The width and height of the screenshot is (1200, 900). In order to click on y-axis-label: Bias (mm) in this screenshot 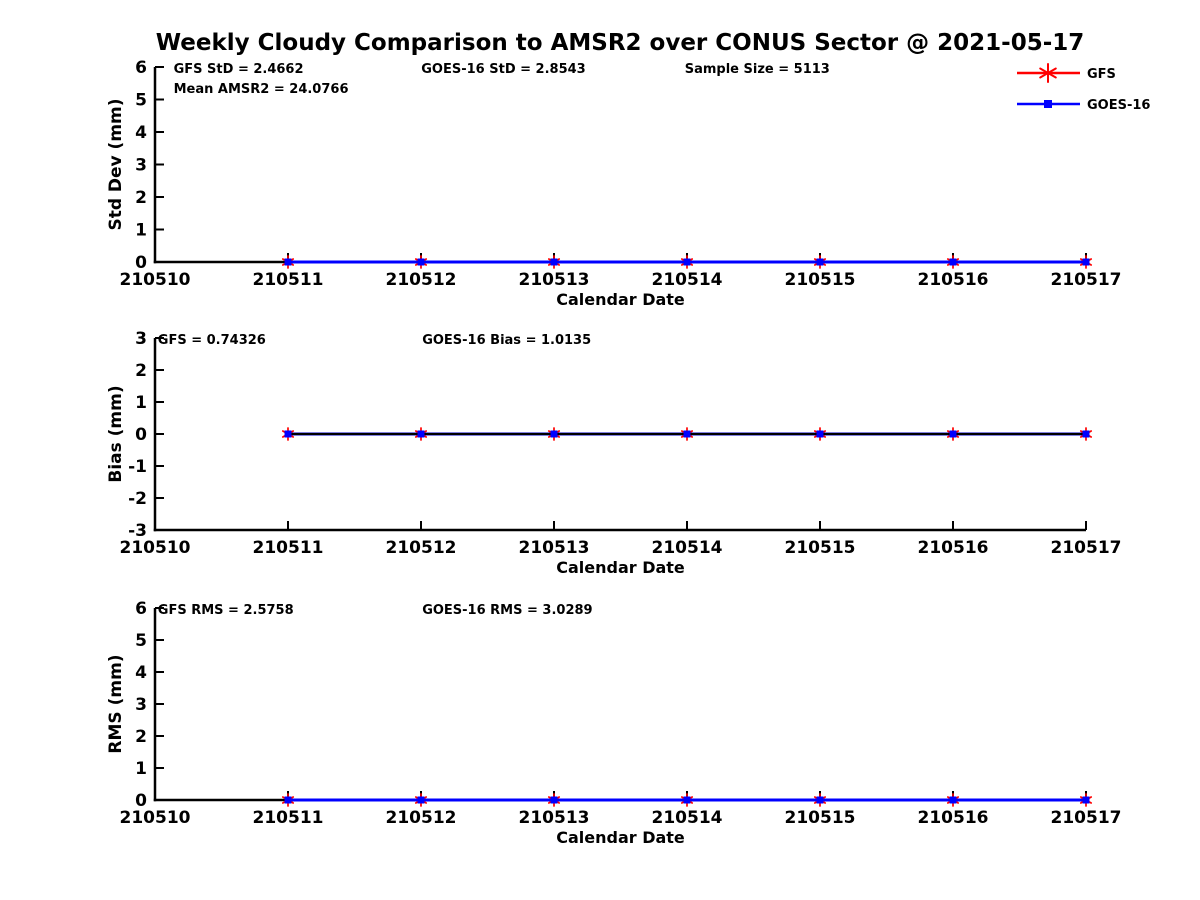, I will do `click(116, 433)`.